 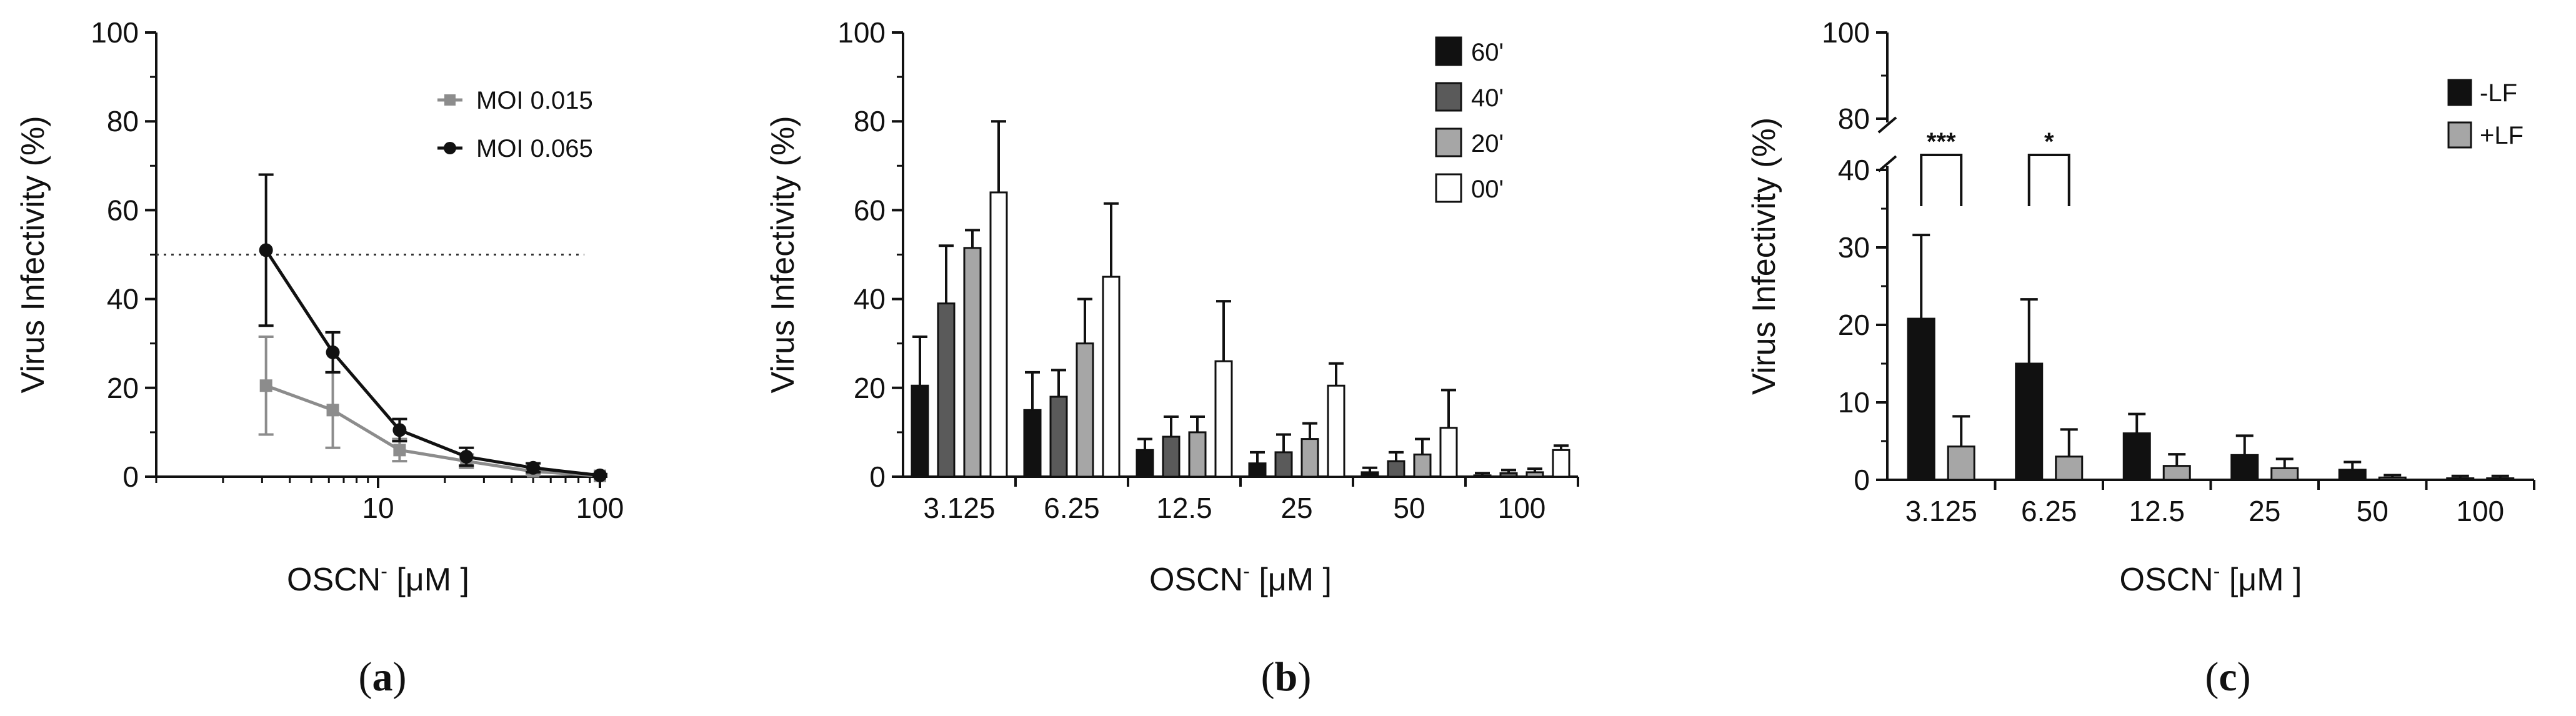 I want to click on significance-label: ***, so click(x=1941, y=142).